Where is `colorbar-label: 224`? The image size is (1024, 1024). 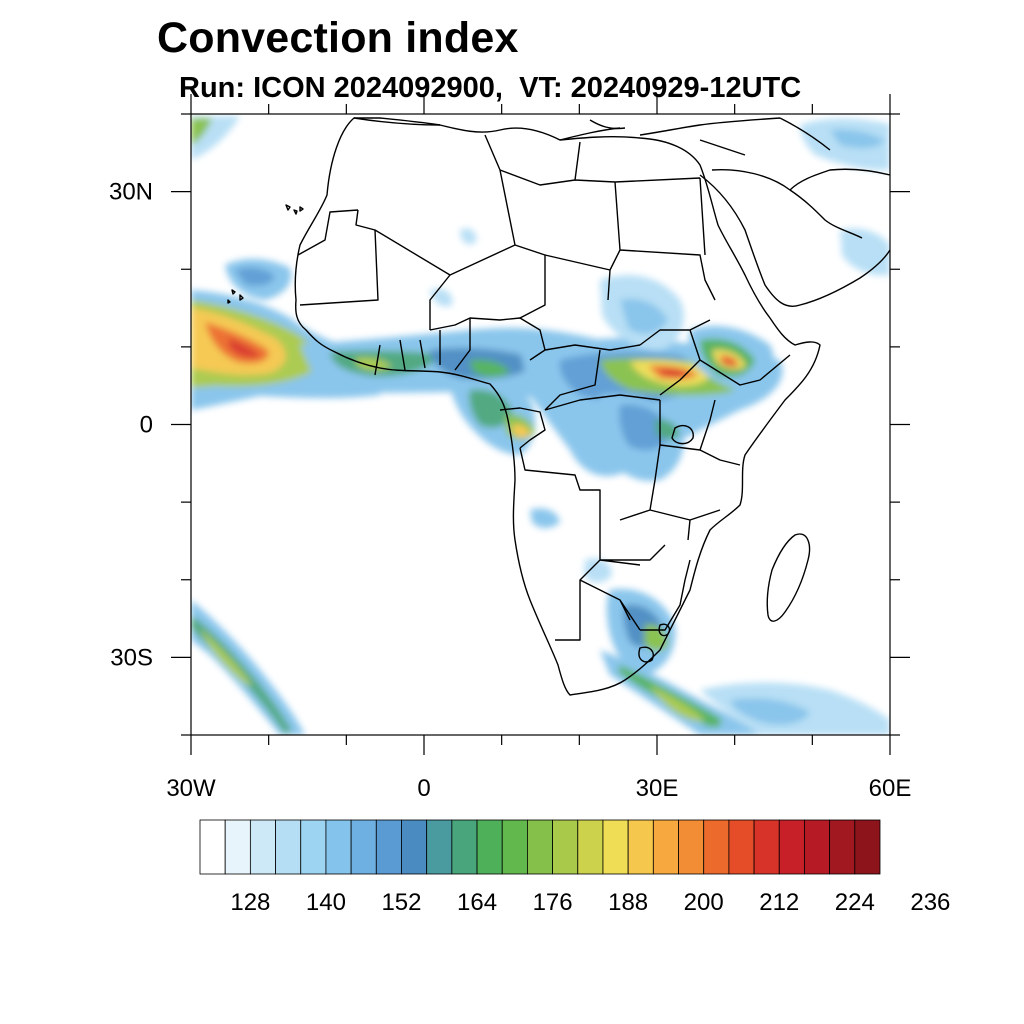 colorbar-label: 224 is located at coordinates (855, 902).